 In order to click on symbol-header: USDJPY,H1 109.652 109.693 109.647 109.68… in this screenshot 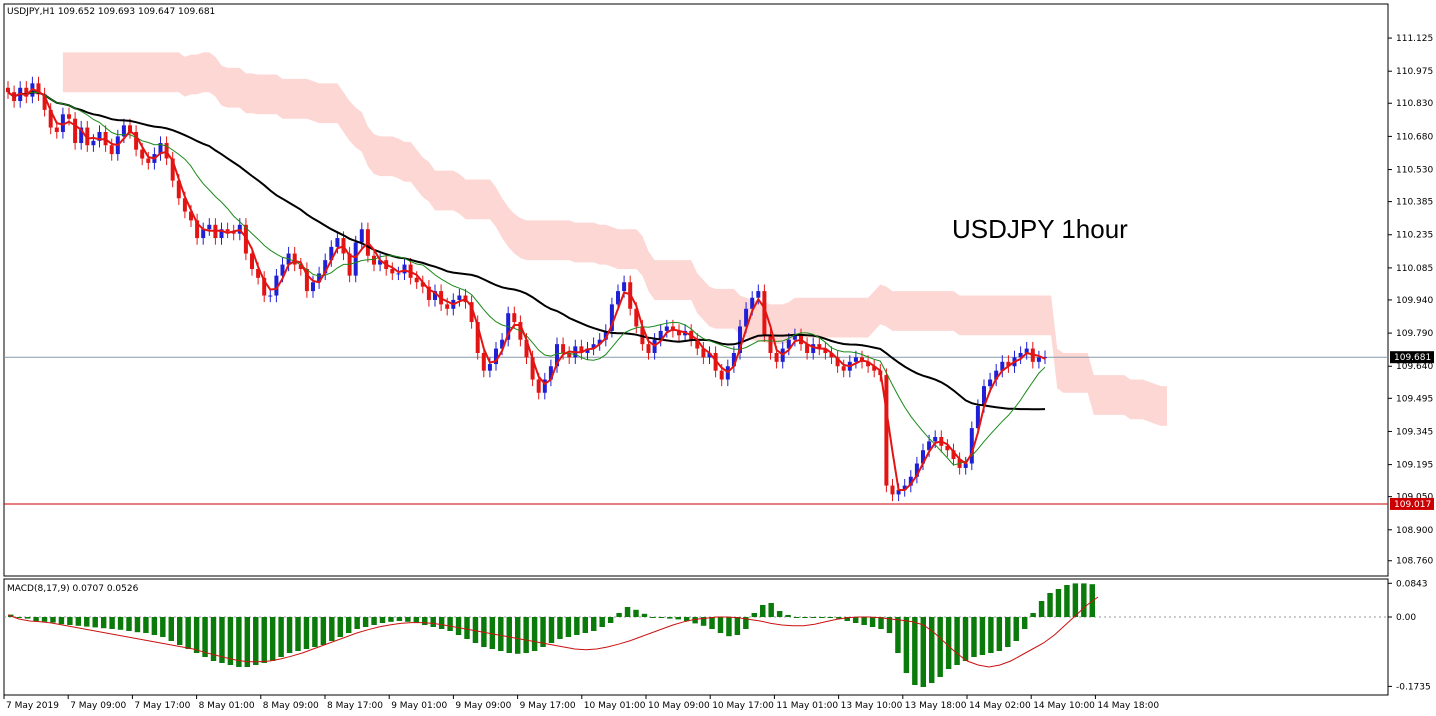, I will do `click(111, 12)`.